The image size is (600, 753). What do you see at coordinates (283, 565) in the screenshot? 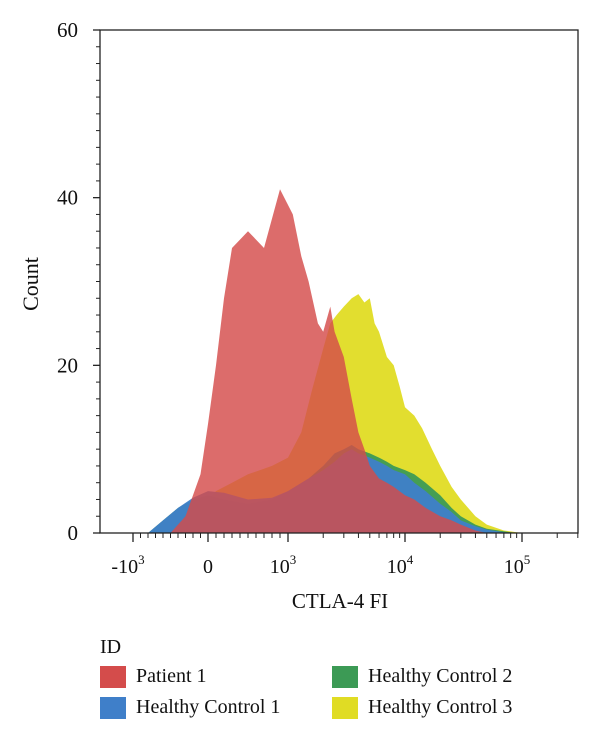
I see `x-tick-label: 10³` at bounding box center [283, 565].